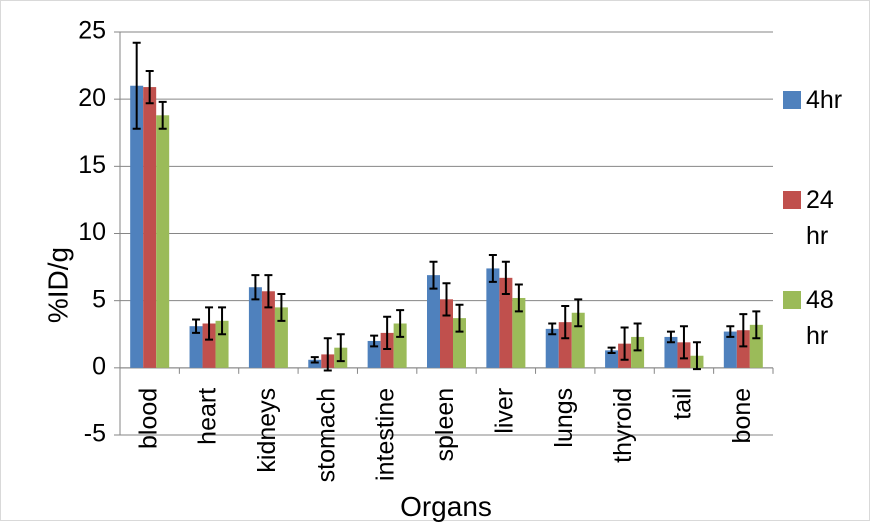 Image resolution: width=871 pixels, height=522 pixels. Describe the element at coordinates (386, 434) in the screenshot. I see `x-tick-label: intestine` at that location.